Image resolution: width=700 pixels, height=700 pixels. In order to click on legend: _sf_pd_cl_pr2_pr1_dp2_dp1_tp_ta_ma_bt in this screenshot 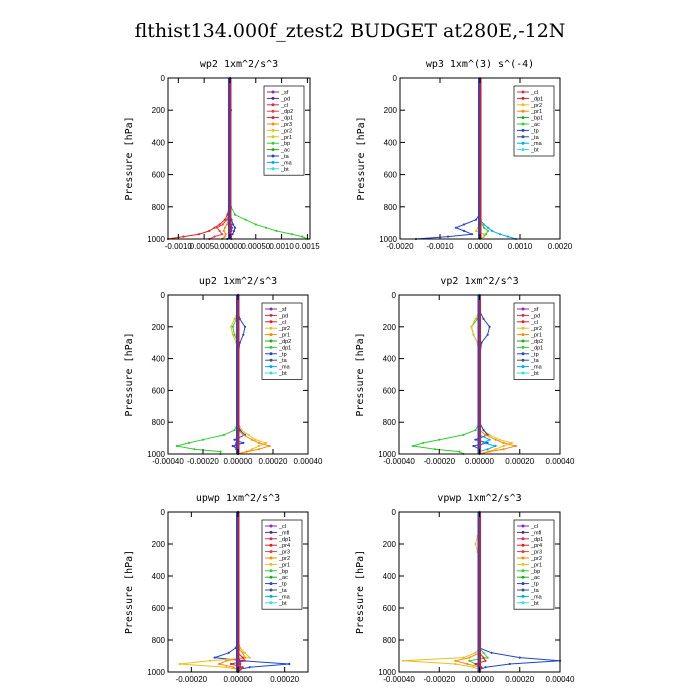, I will do `click(282, 341)`.